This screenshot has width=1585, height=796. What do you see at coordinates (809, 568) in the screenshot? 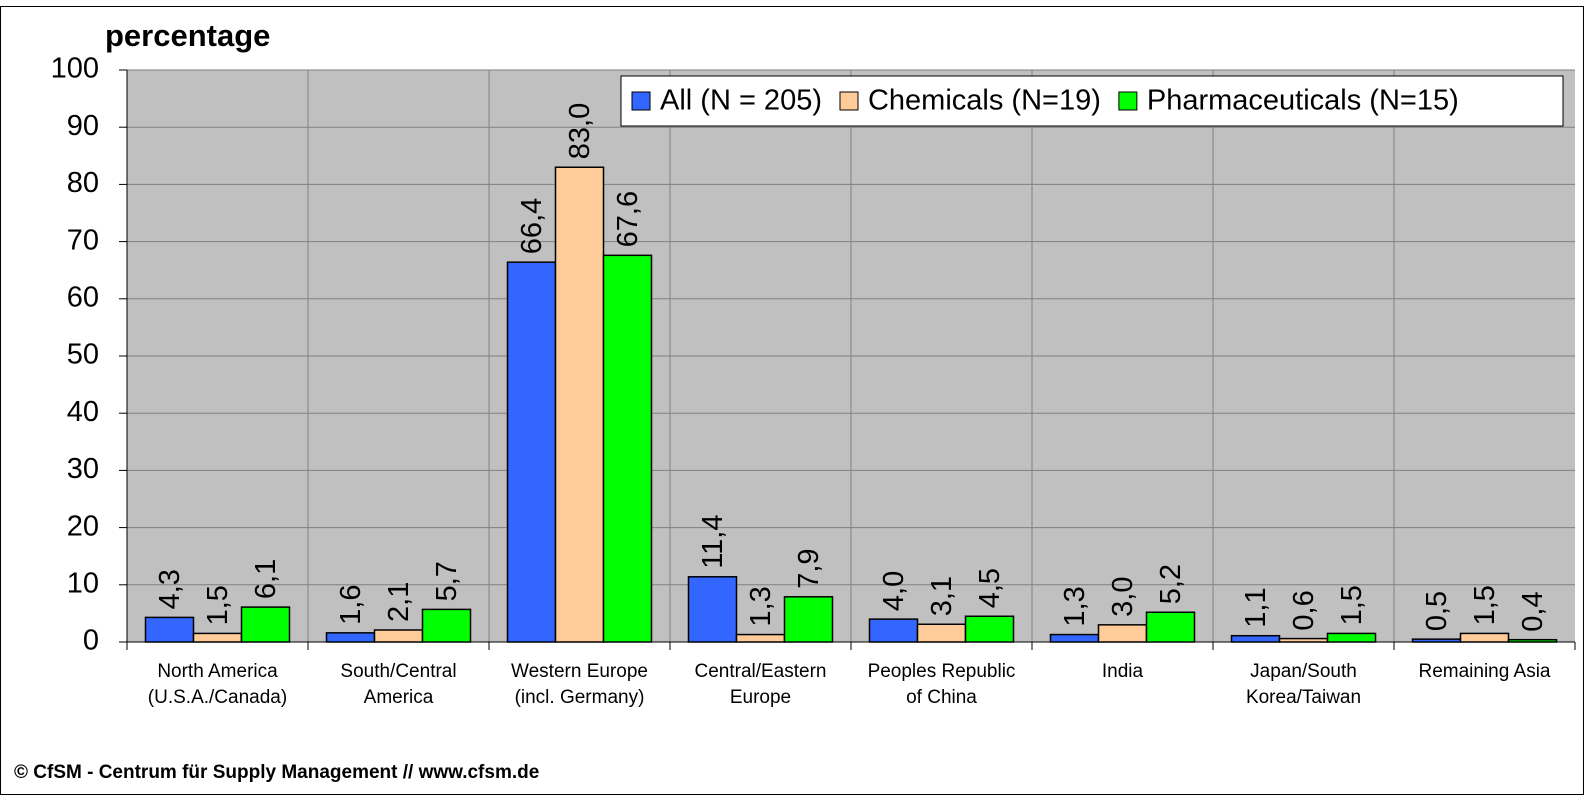
I see `value-label: 7,9` at bounding box center [809, 568].